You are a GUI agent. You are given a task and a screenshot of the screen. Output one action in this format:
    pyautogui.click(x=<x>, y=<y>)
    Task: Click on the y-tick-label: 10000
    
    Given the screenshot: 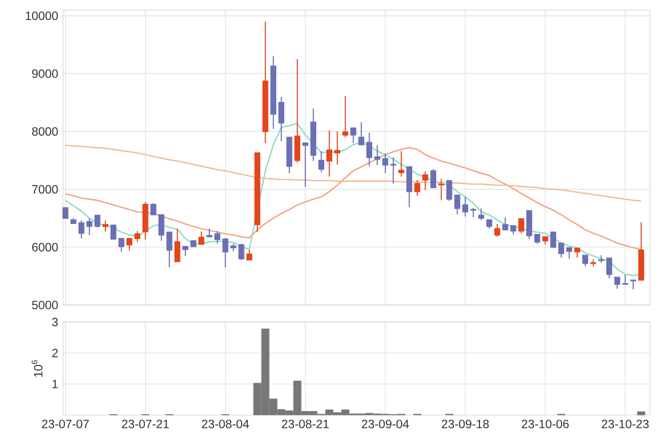 What is the action you would take?
    pyautogui.click(x=42, y=16)
    